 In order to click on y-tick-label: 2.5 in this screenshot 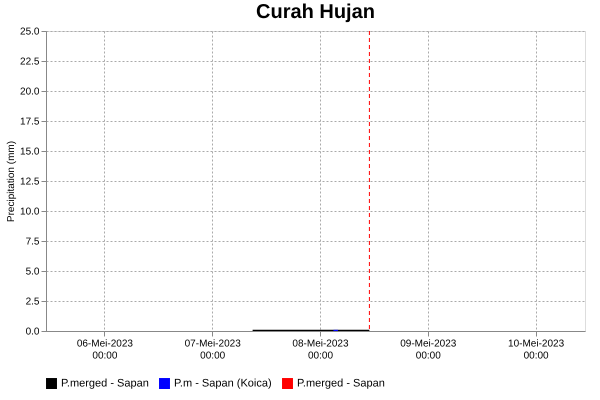, I will do `click(33, 302)`.